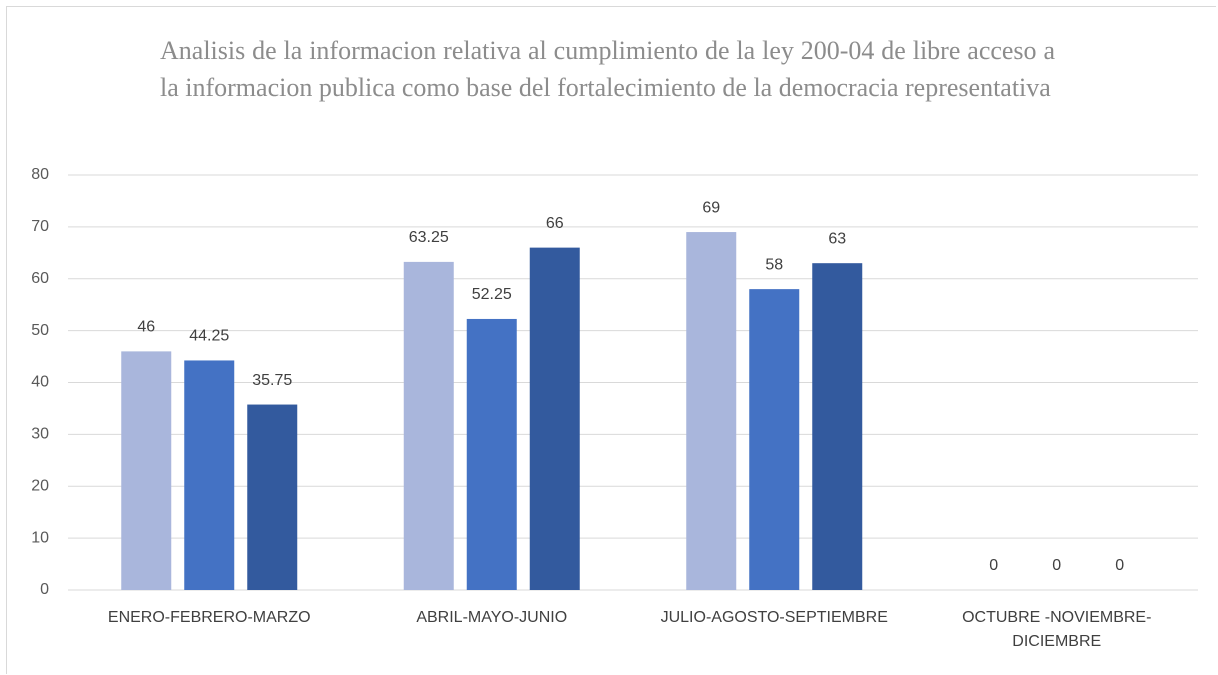  I want to click on y-tick-label: 80, so click(40, 174).